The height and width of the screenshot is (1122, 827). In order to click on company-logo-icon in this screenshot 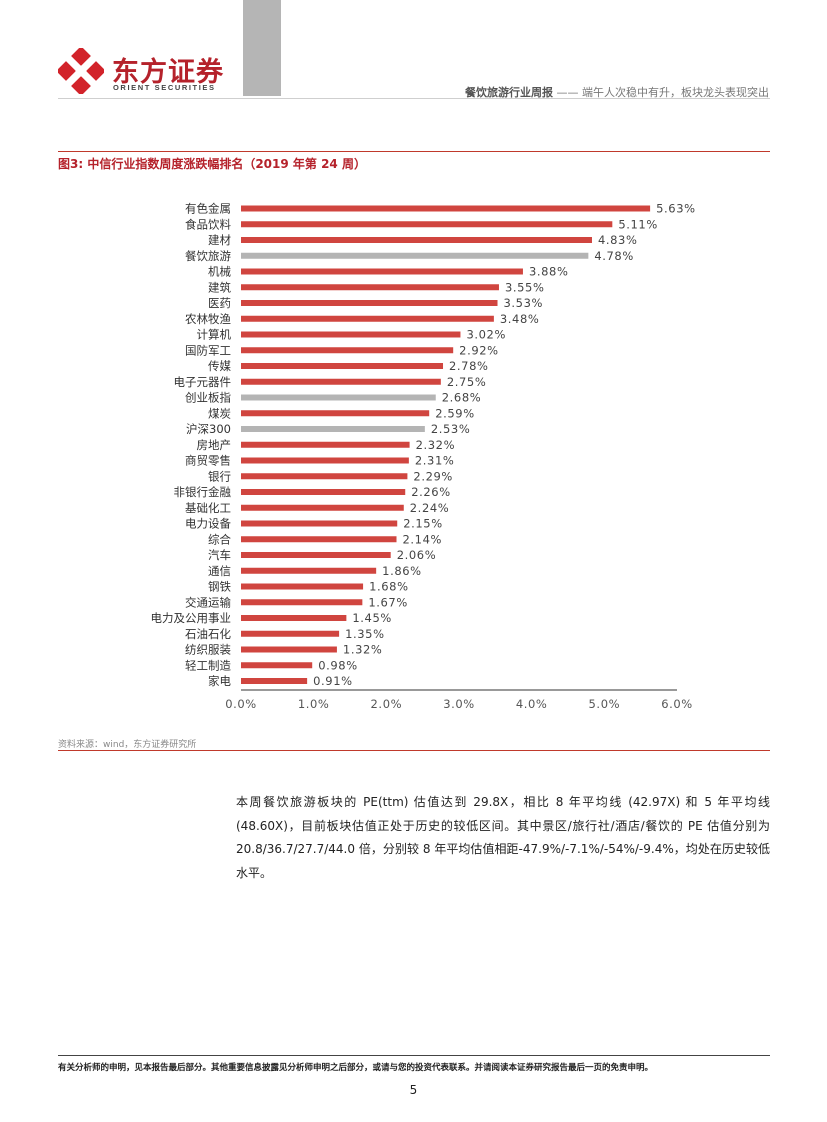, I will do `click(81, 71)`.